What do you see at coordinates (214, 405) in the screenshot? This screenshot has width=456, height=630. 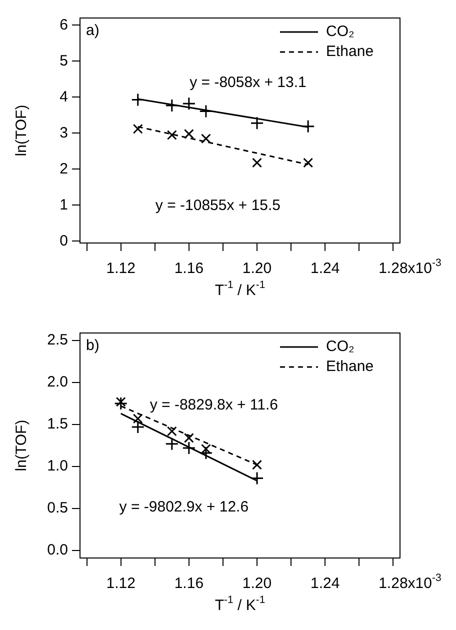 I see `annotation: y = -8829.8x + 11.6` at bounding box center [214, 405].